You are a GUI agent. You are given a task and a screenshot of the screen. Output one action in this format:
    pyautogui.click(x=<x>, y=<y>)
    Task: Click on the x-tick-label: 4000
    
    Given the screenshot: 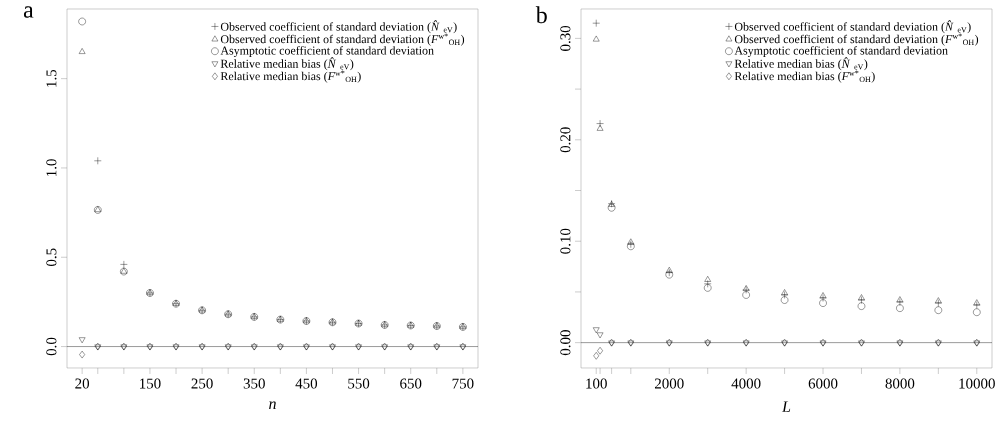 What is the action you would take?
    pyautogui.click(x=746, y=383)
    